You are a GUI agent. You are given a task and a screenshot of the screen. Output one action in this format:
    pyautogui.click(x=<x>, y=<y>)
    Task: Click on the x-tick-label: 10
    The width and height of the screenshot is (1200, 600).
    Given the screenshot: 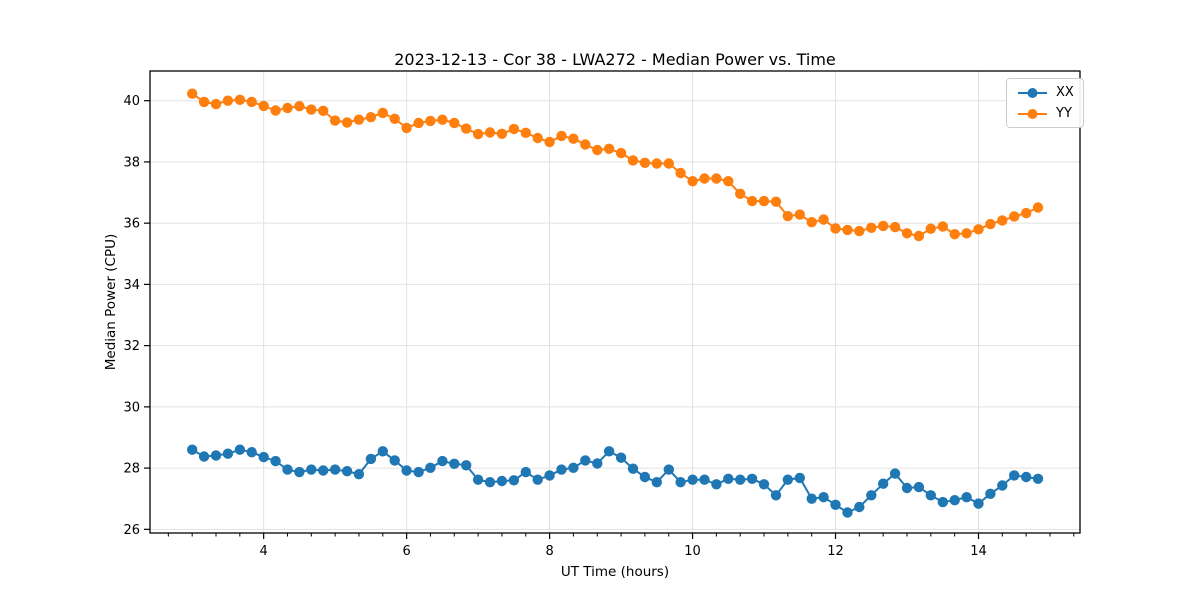 What is the action you would take?
    pyautogui.click(x=692, y=551)
    